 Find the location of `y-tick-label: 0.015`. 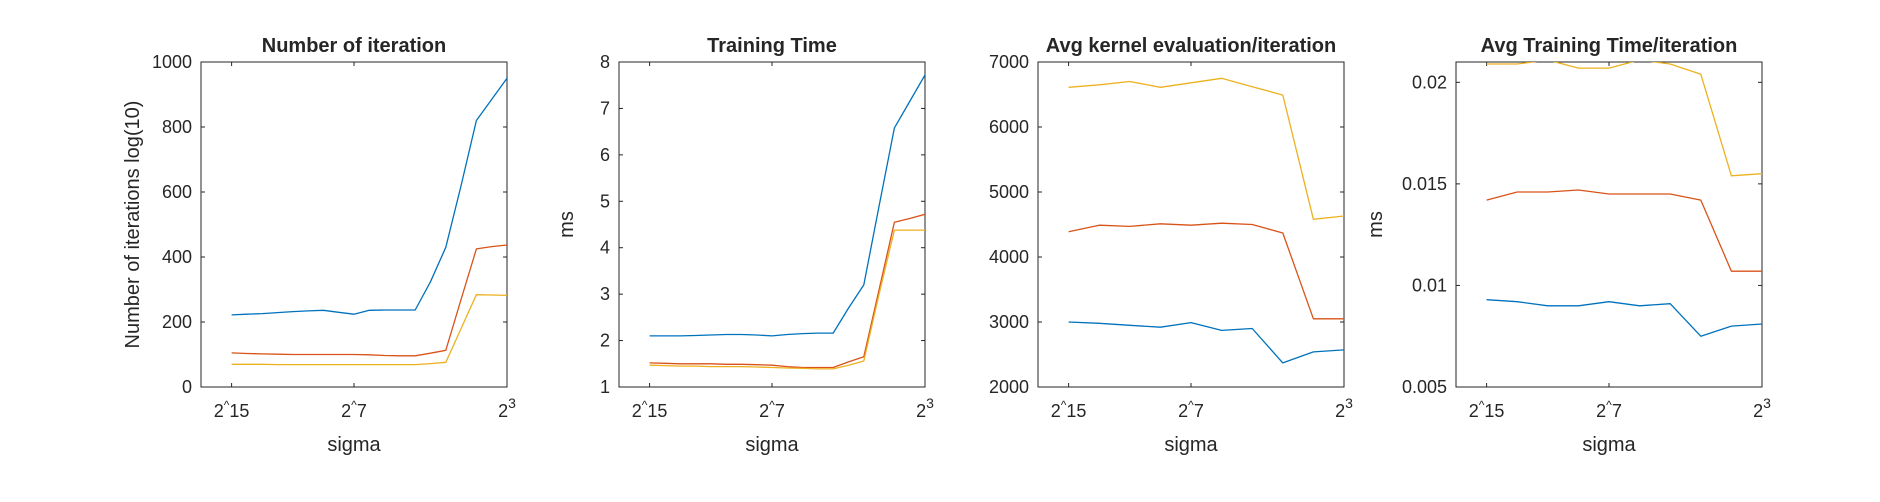

y-tick-label: 0.015 is located at coordinates (1424, 184).